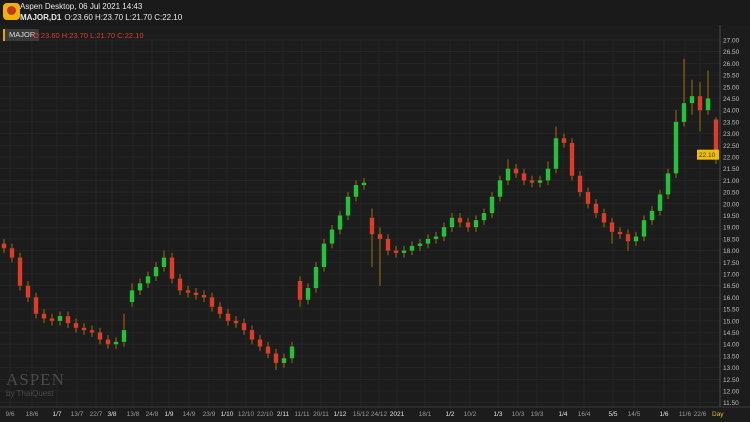 The height and width of the screenshot is (422, 750). Describe the element at coordinates (537, 414) in the screenshot. I see `x-tick-label: 19/3` at that location.